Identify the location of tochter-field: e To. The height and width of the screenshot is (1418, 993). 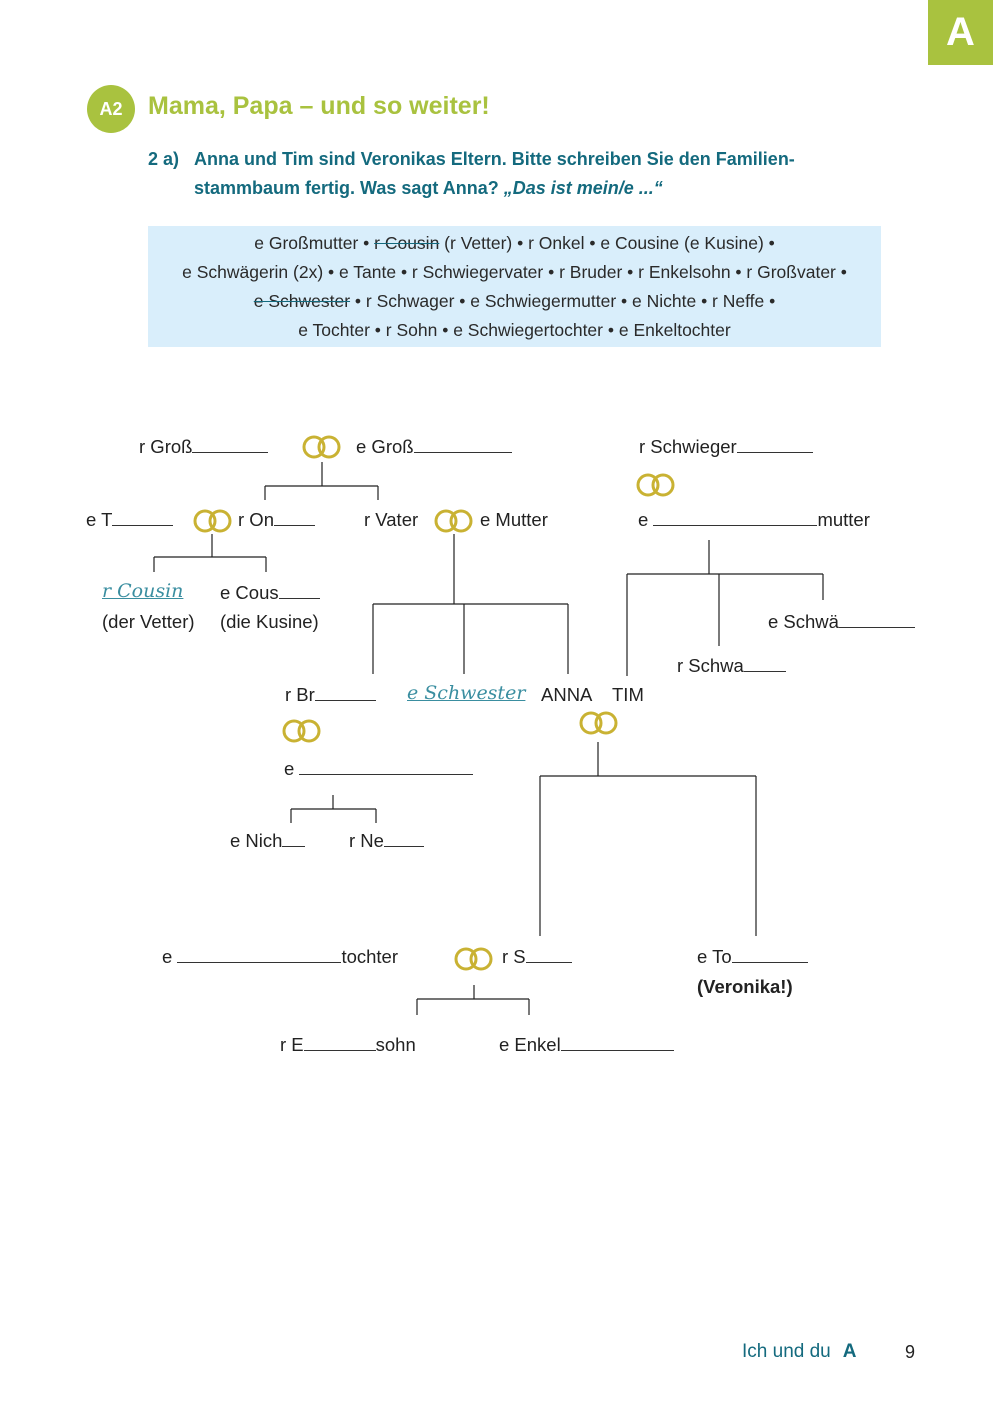
(752, 957).